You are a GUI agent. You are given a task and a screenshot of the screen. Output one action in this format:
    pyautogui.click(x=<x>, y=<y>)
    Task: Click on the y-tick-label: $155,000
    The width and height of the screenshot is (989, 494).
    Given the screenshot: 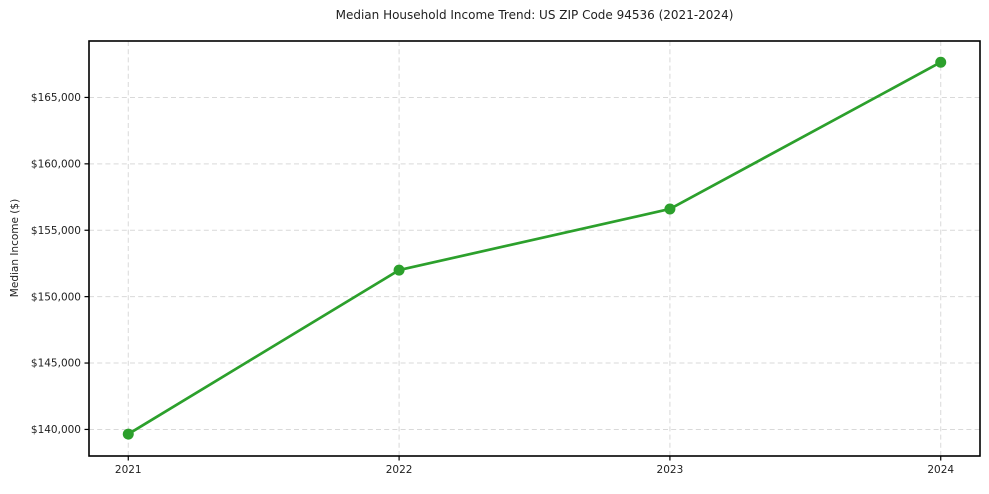 What is the action you would take?
    pyautogui.click(x=56, y=231)
    